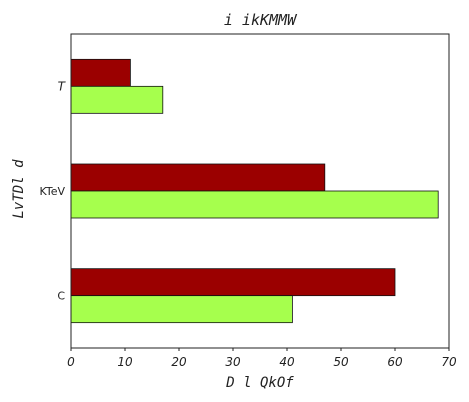 This screenshot has width=469, height=402. Describe the element at coordinates (287, 362) in the screenshot. I see `x-tick-label: 40` at that location.